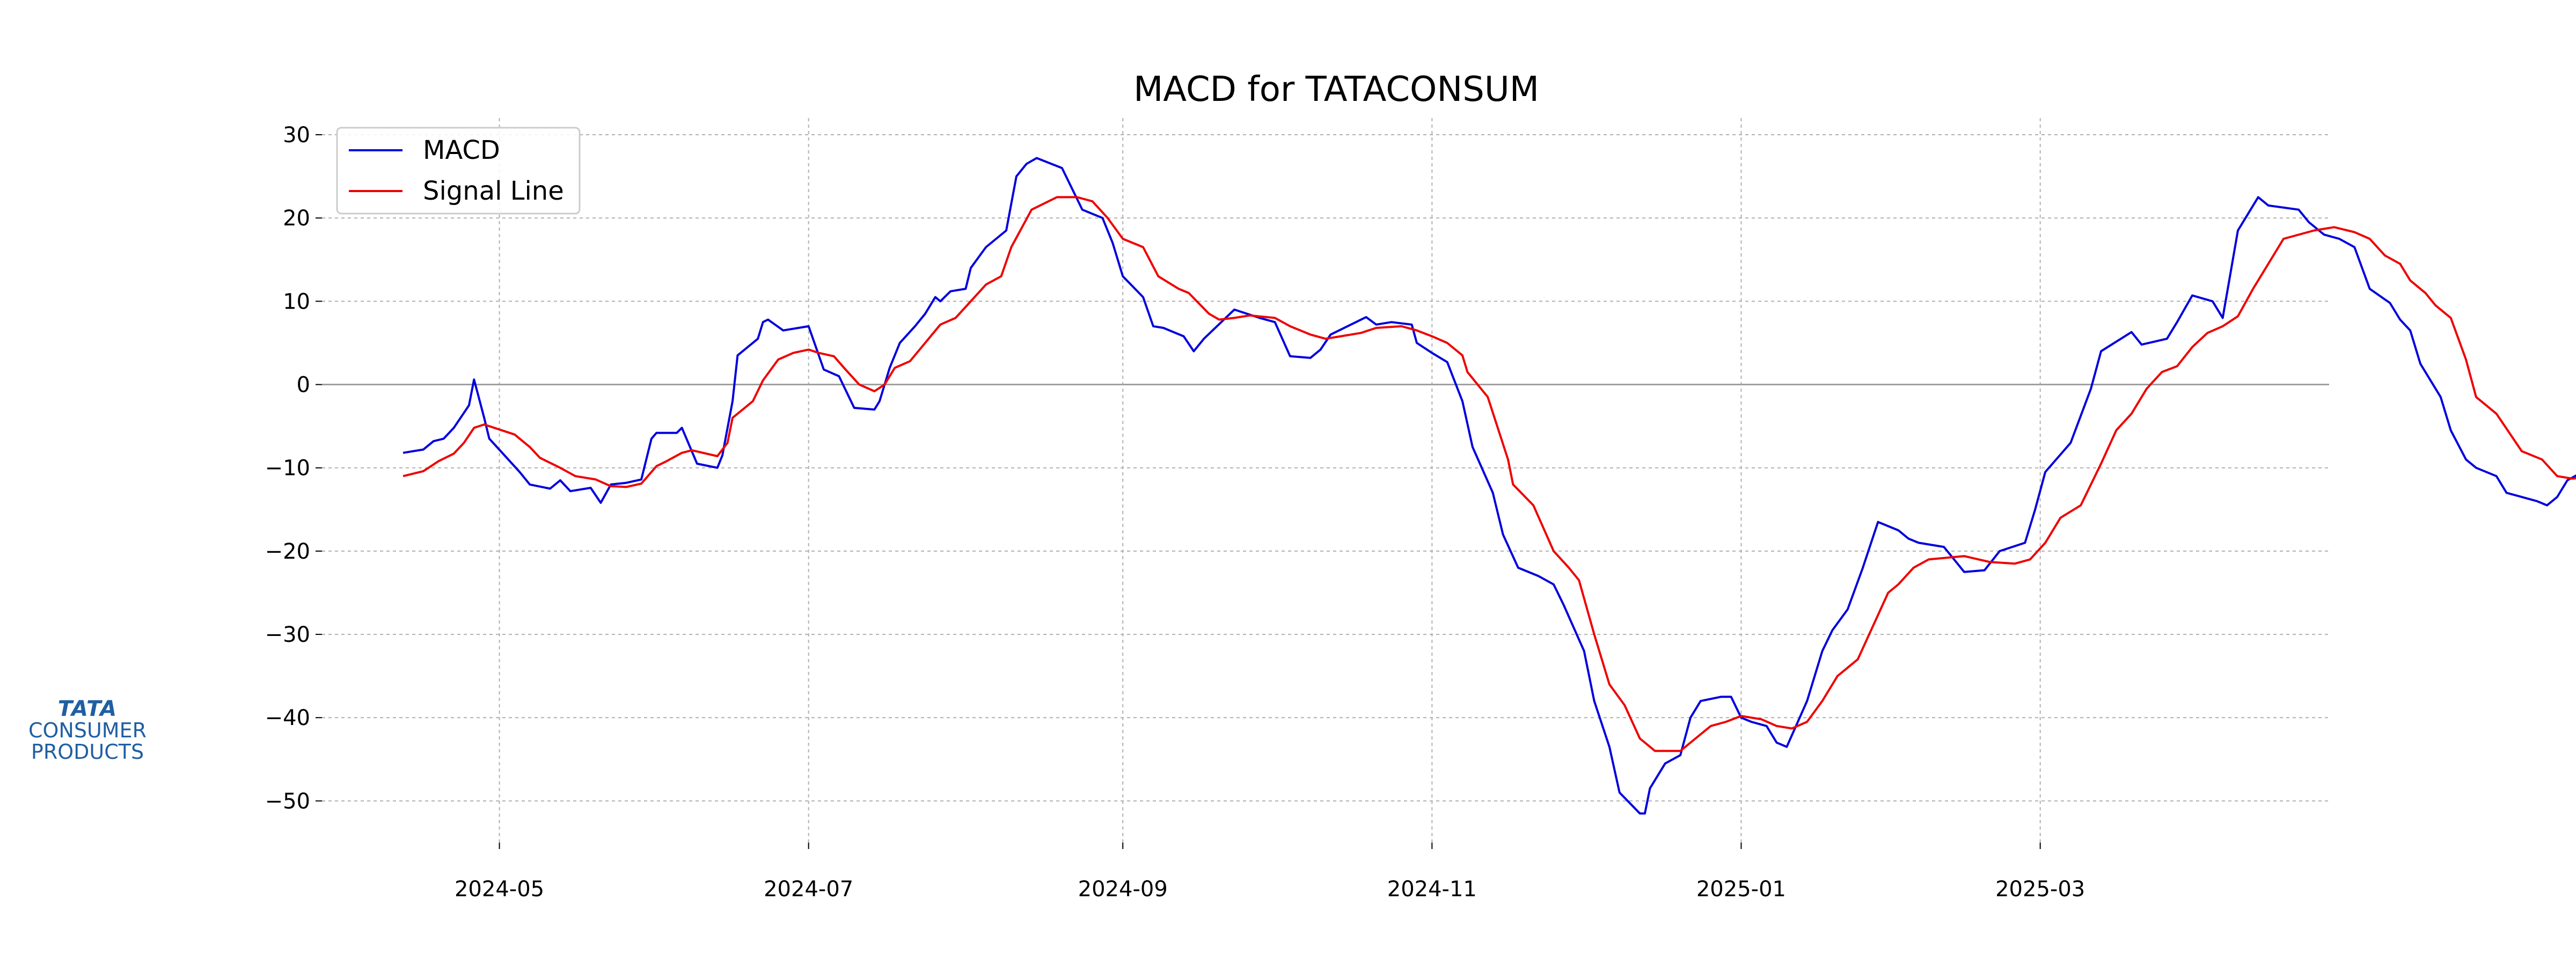  Describe the element at coordinates (287, 468) in the screenshot. I see `y-tick-label: −10` at that location.